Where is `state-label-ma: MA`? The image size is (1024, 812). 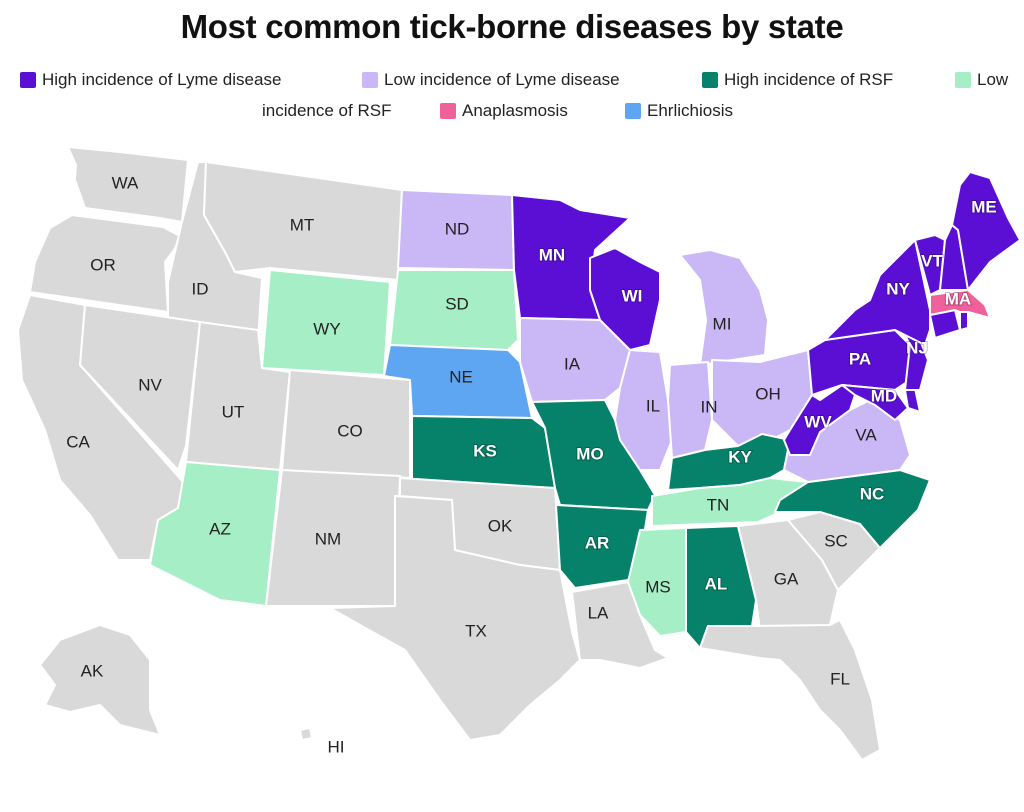
state-label-ma: MA is located at coordinates (958, 298).